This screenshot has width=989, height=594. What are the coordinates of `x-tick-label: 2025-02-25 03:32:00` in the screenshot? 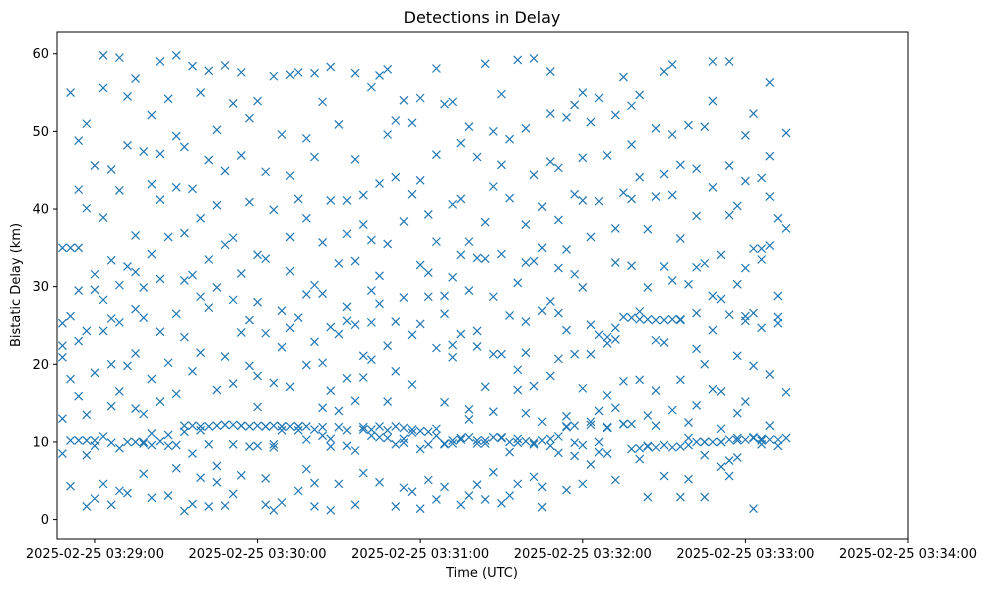 It's located at (583, 554).